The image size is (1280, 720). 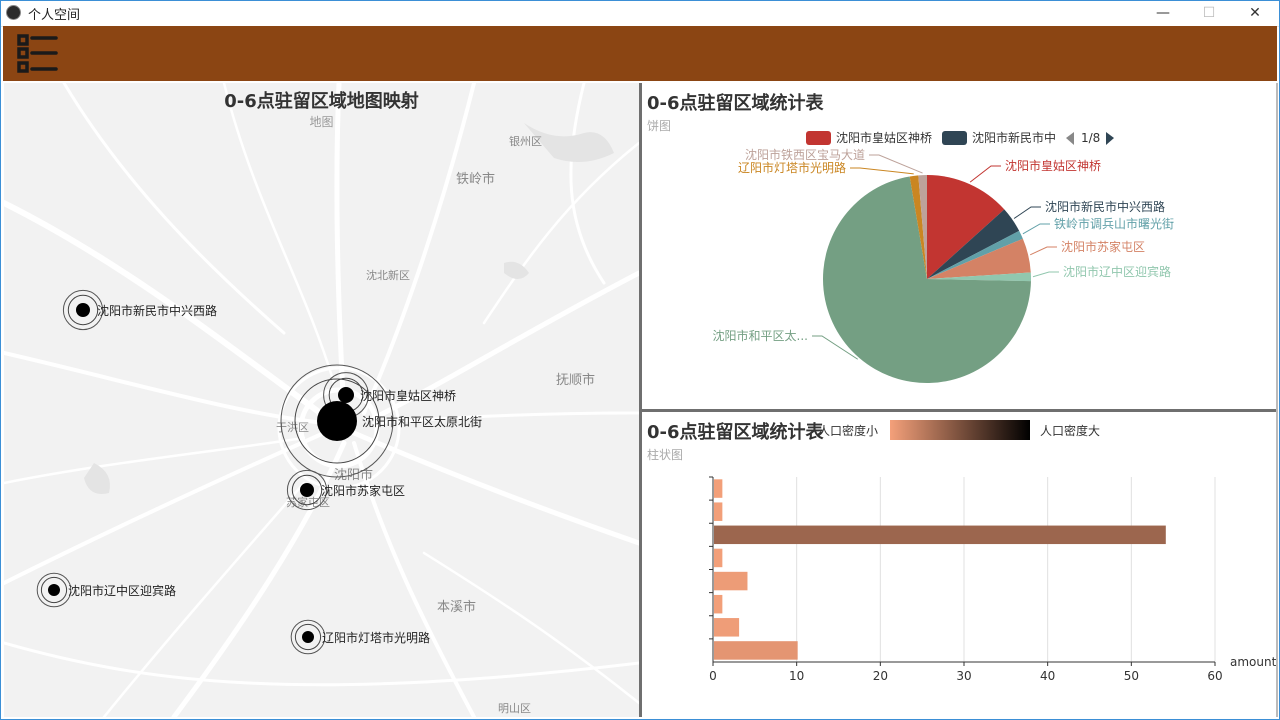 I want to click on legend-item: 沈阳市皇姑区神桥, so click(x=884, y=137).